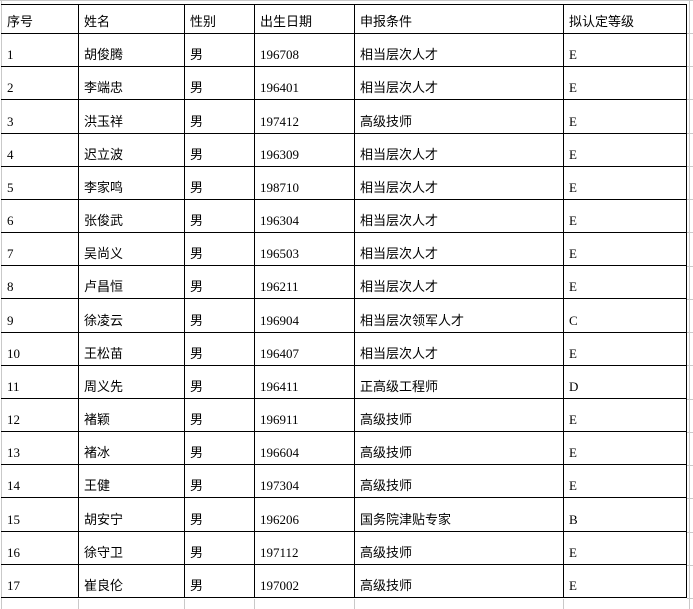  I want to click on cell-name: 王健, so click(131, 481).